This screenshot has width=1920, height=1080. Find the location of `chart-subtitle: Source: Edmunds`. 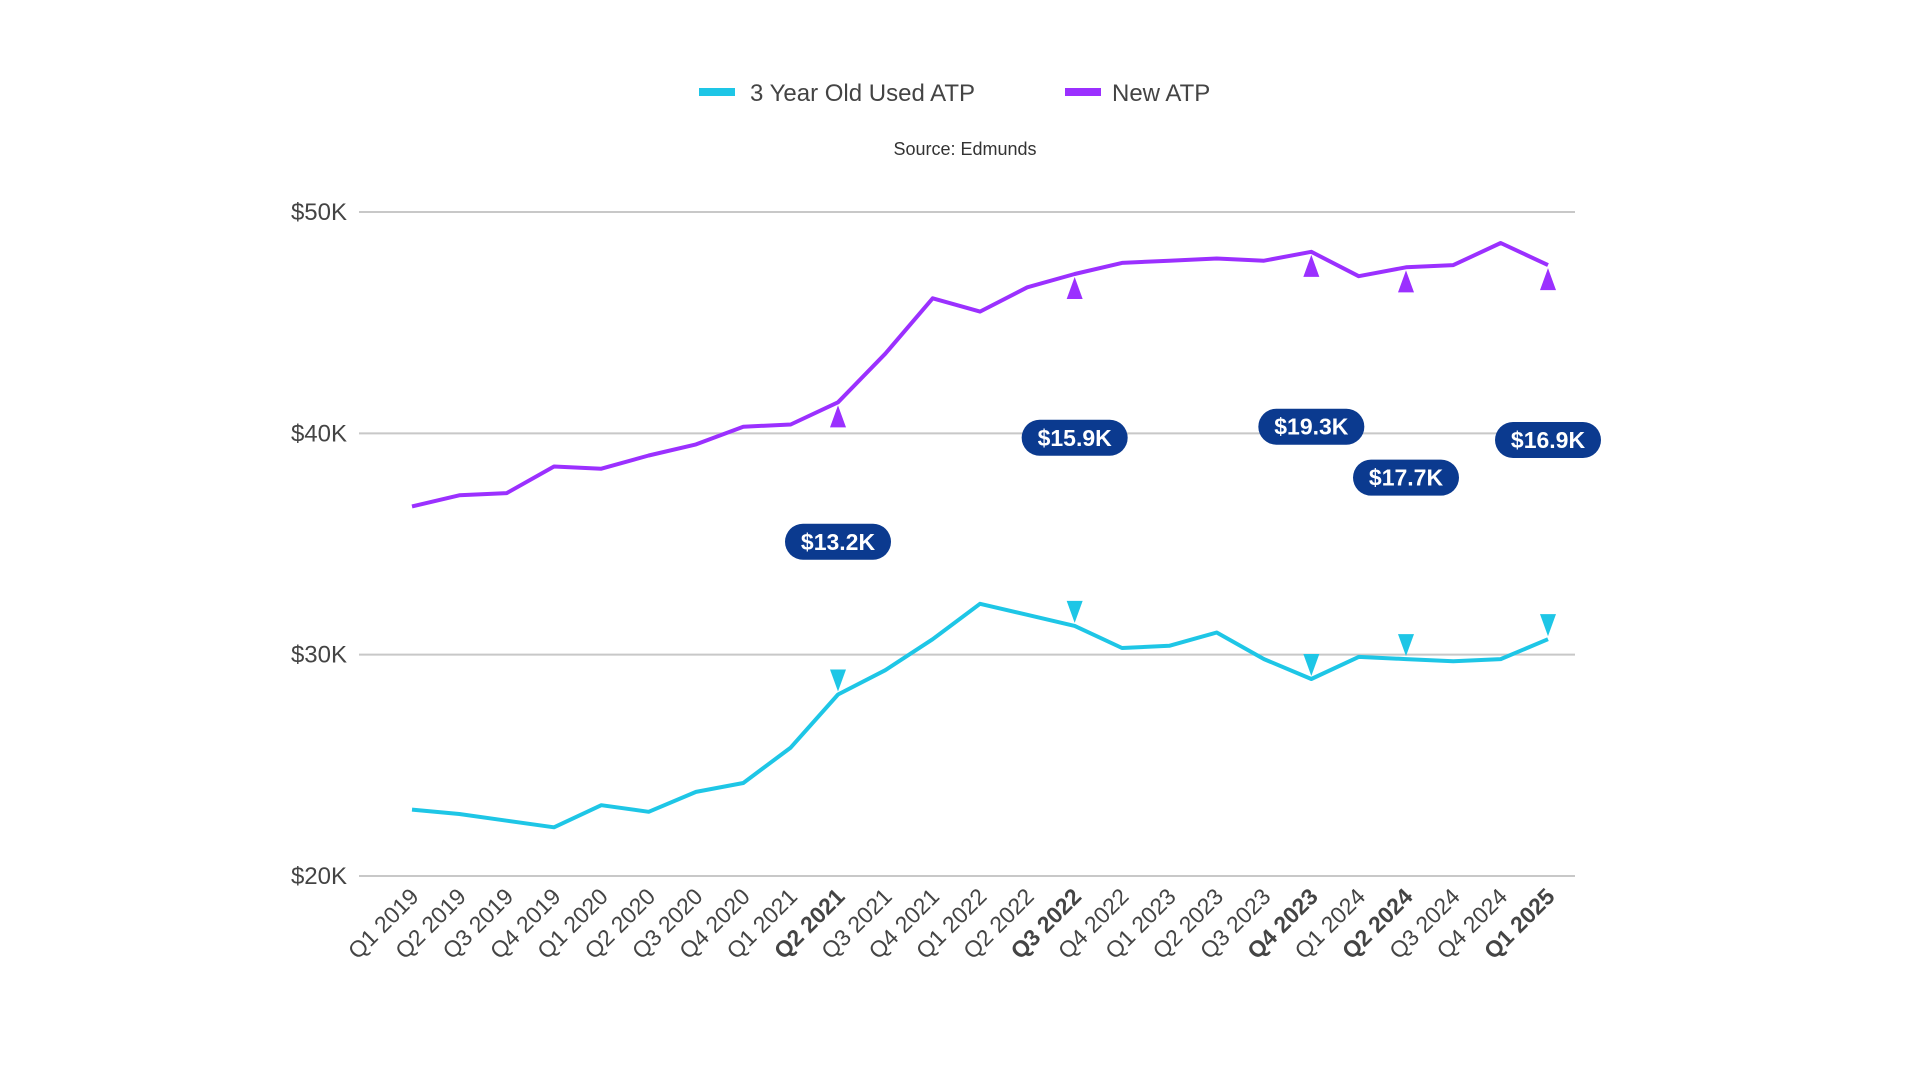

chart-subtitle: Source: Edmunds is located at coordinates (964, 149).